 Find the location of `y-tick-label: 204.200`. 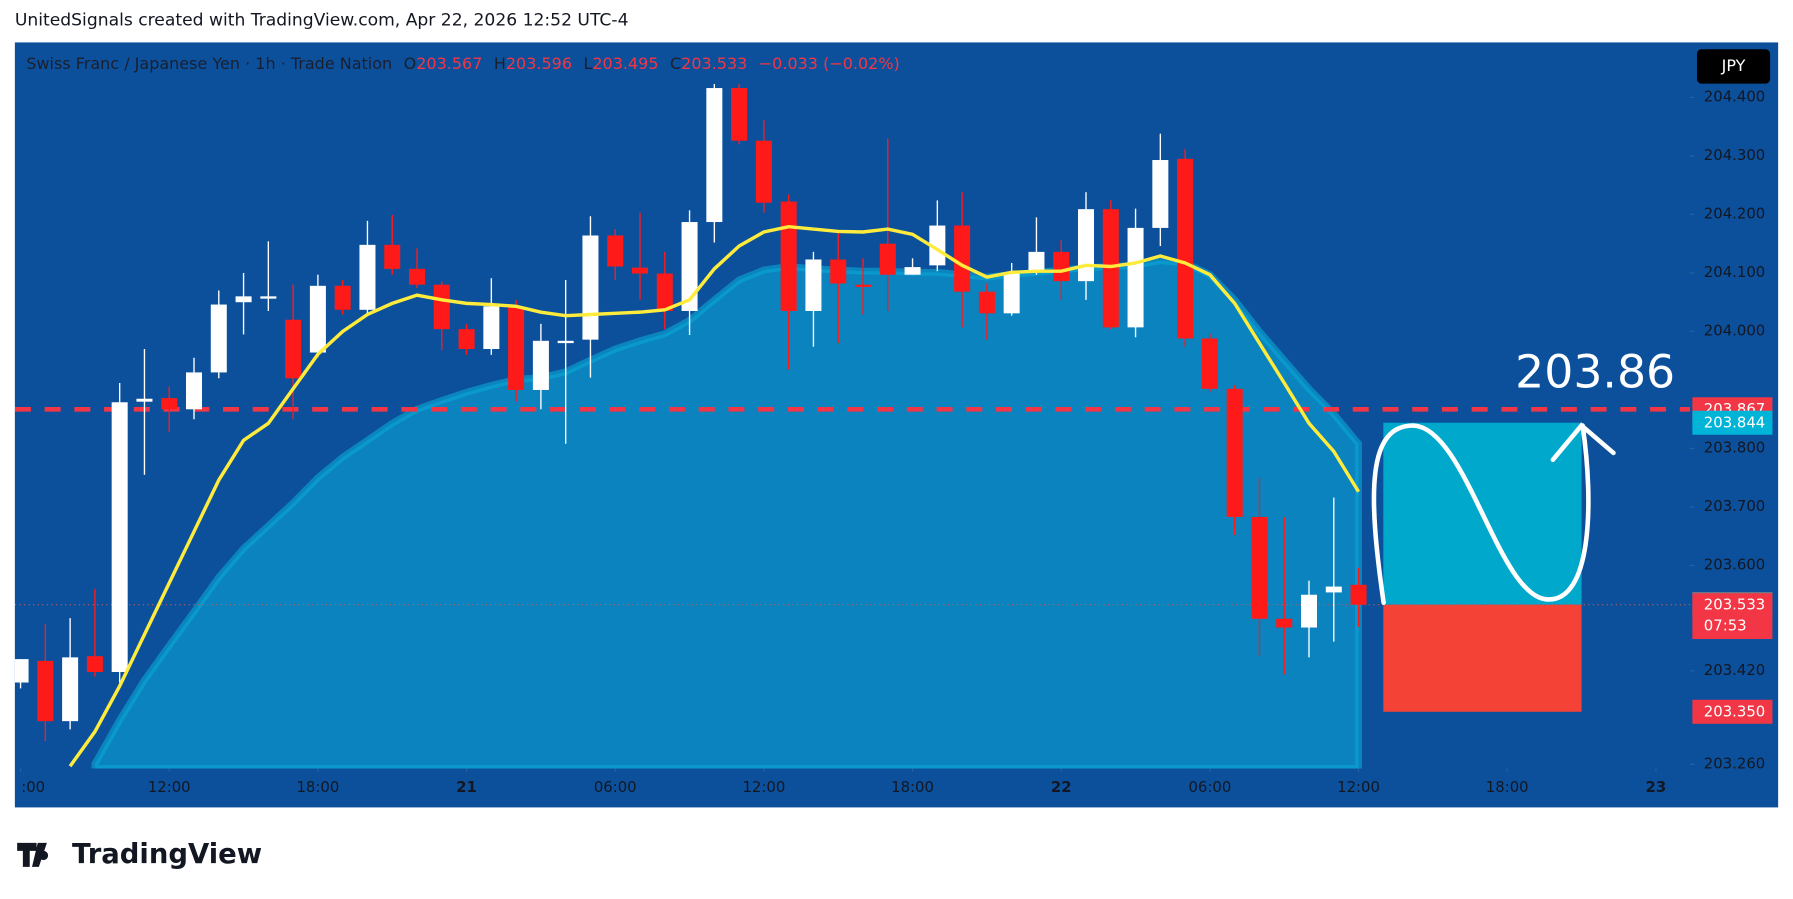

y-tick-label: 204.200 is located at coordinates (1734, 213).